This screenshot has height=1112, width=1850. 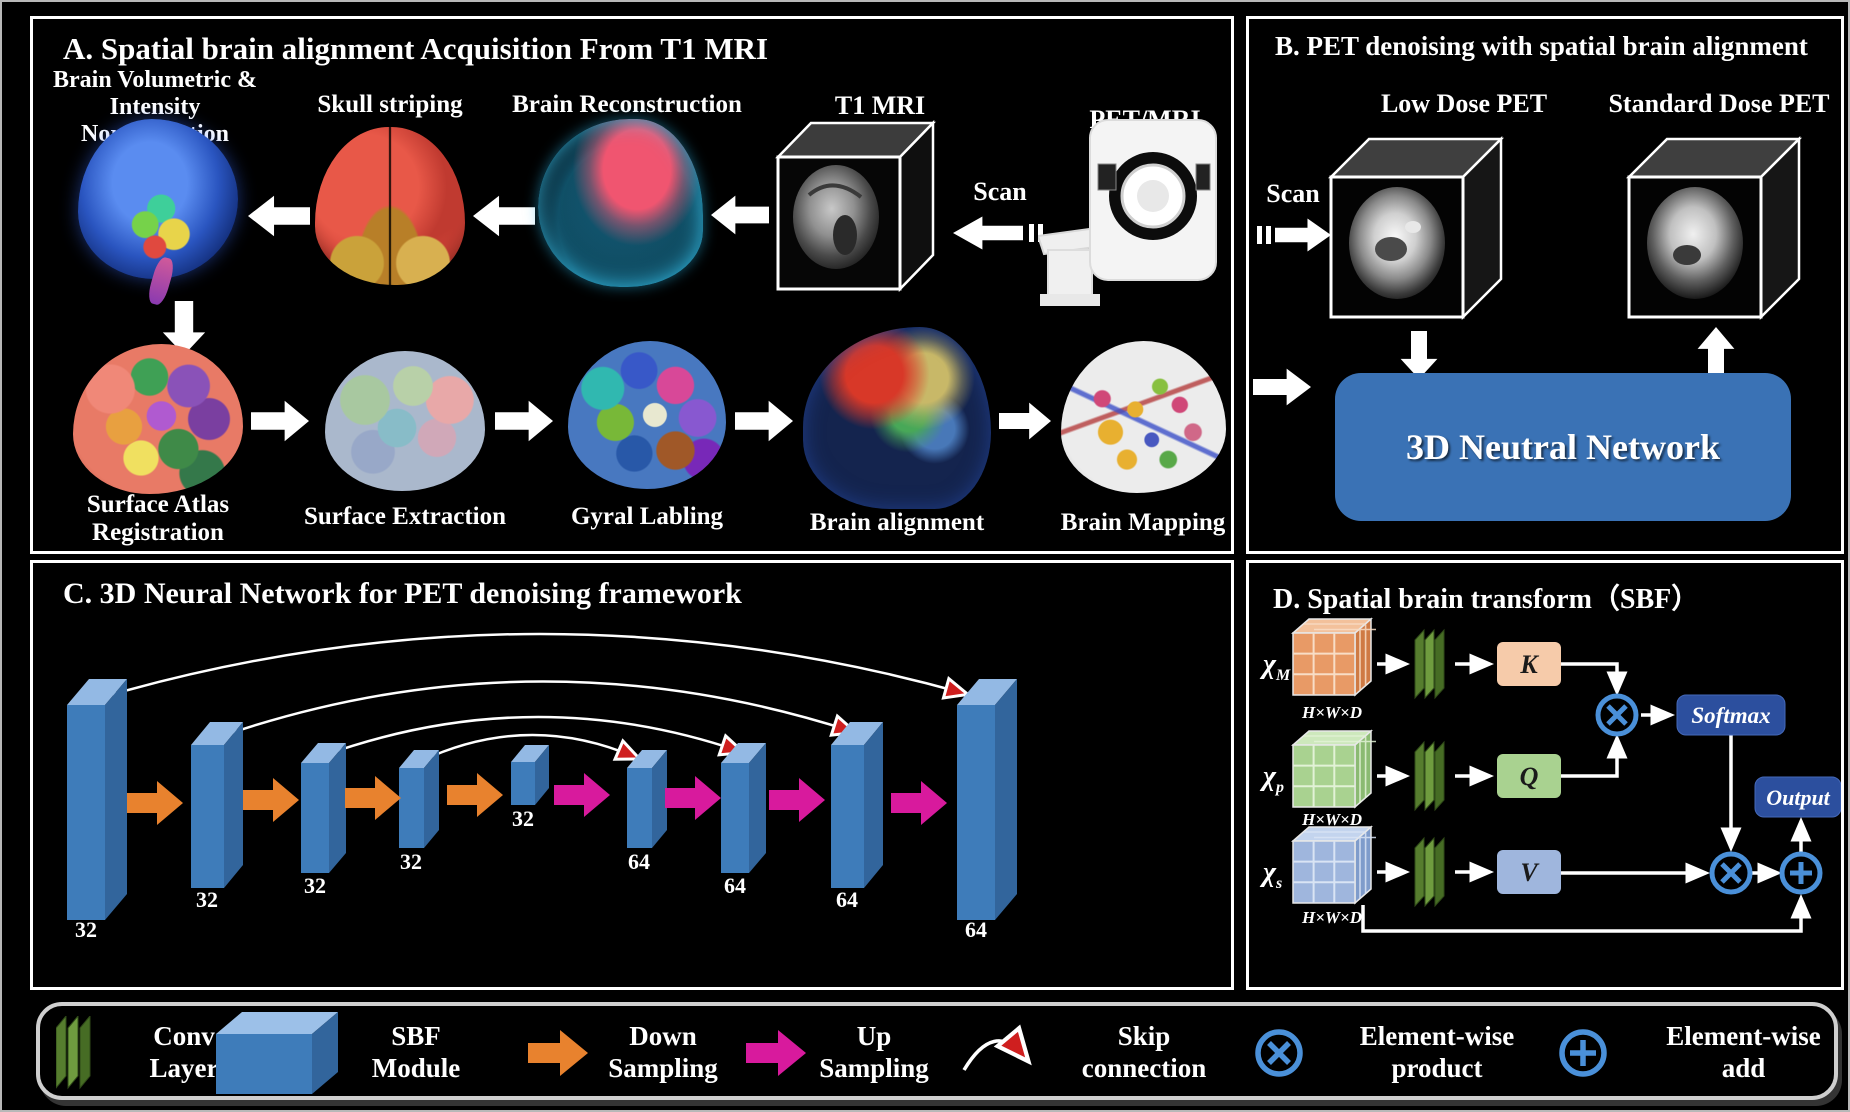 I want to click on label-skull-striping: Skull striping, so click(x=390, y=104).